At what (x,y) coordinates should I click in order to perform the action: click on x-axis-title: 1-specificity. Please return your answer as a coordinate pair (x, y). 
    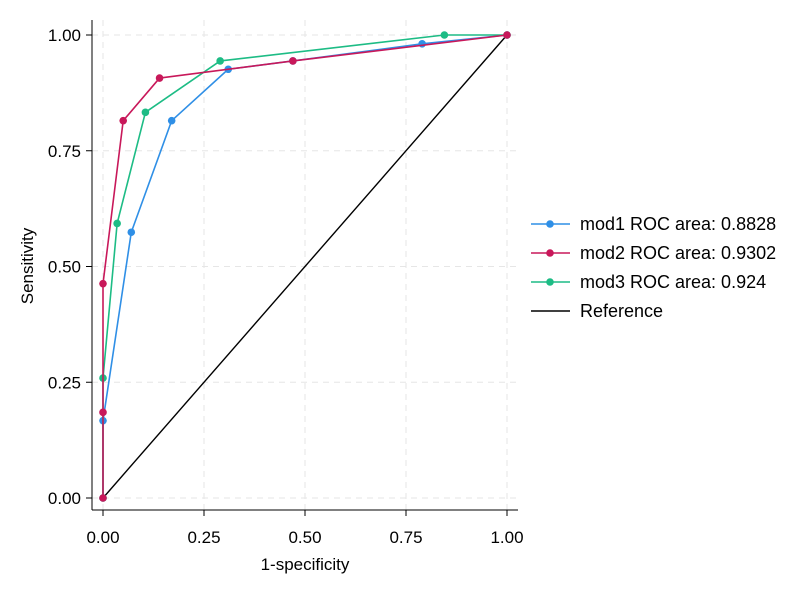
    Looking at the image, I should click on (305, 564).